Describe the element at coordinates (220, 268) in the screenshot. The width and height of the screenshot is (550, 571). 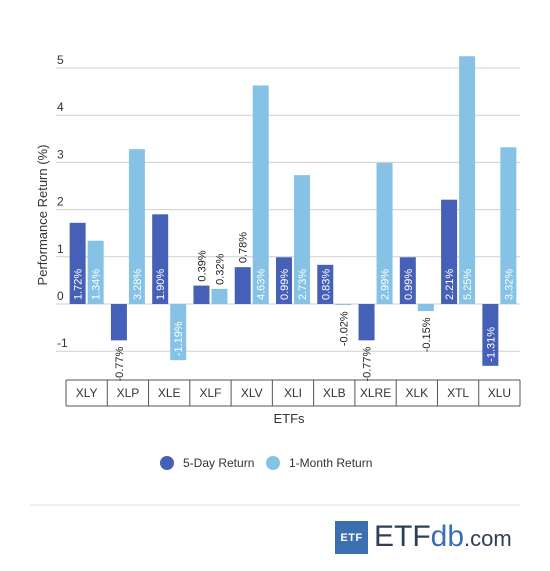
I see `data-label: 0.32%` at that location.